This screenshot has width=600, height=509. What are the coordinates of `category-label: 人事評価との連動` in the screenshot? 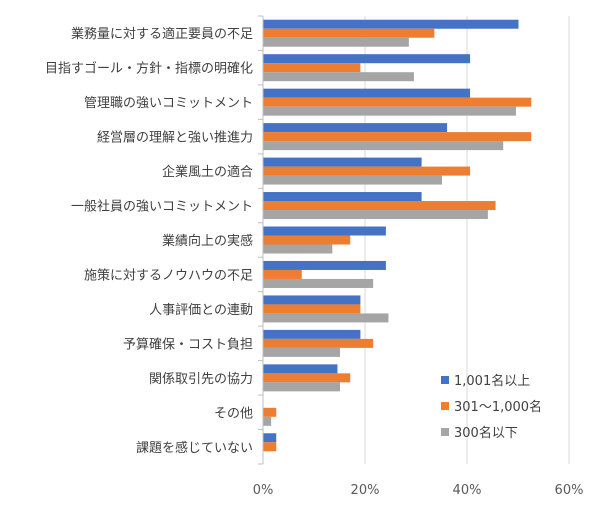 It's located at (201, 310).